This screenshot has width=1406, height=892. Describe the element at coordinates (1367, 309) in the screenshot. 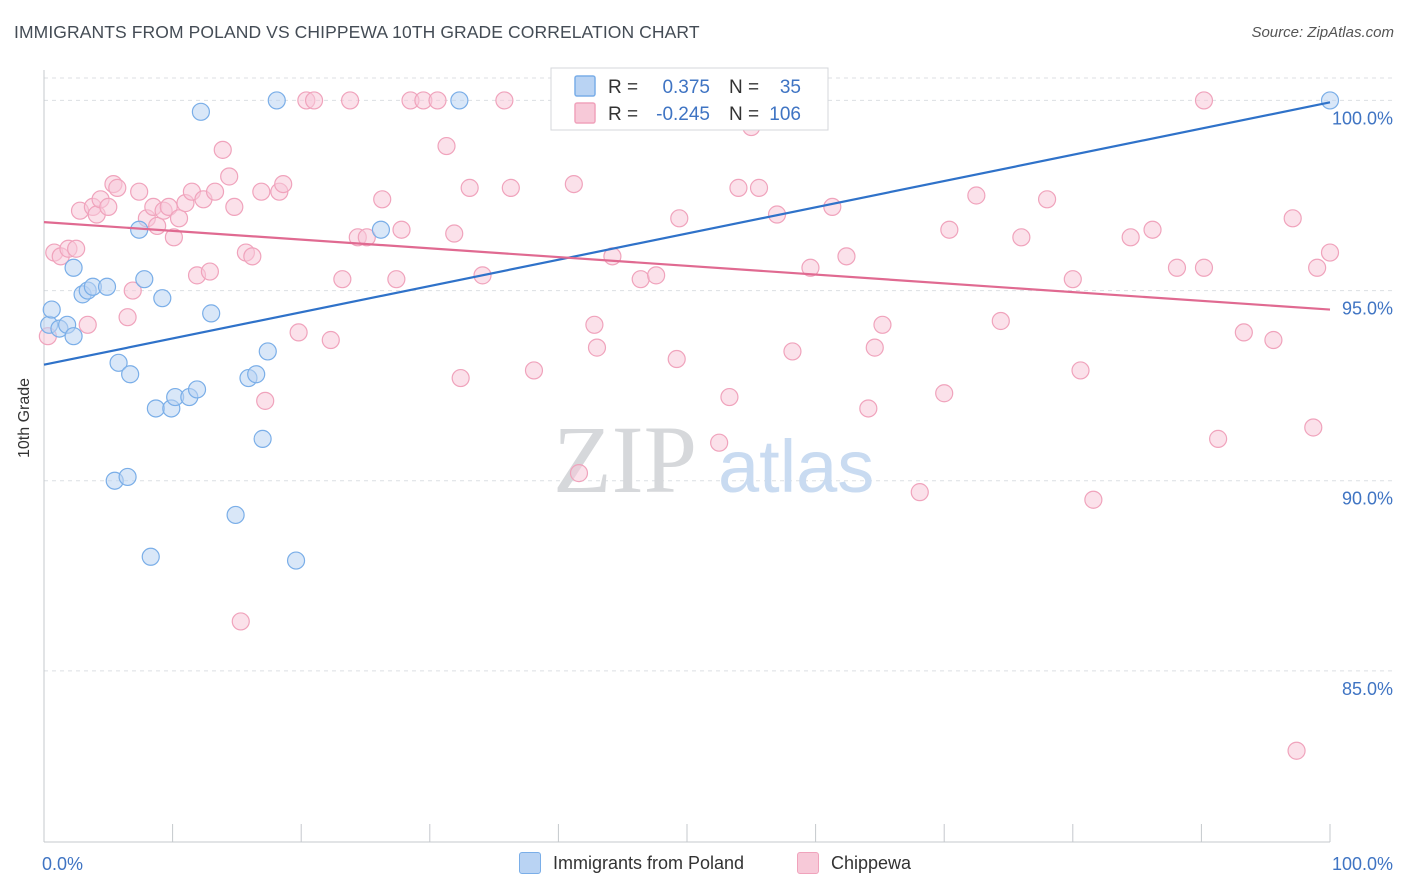

I see `y-tick-label-2: 95.0%` at that location.